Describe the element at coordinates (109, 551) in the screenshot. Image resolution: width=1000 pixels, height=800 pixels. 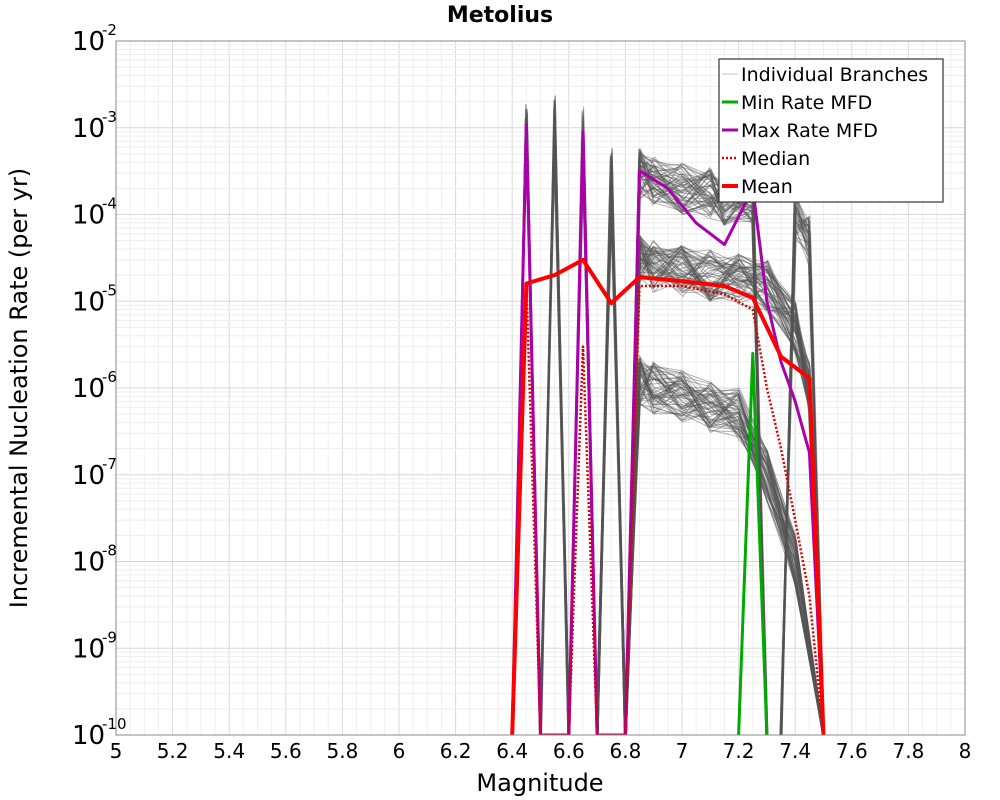
I see `y-tick-exponent: -8` at that location.